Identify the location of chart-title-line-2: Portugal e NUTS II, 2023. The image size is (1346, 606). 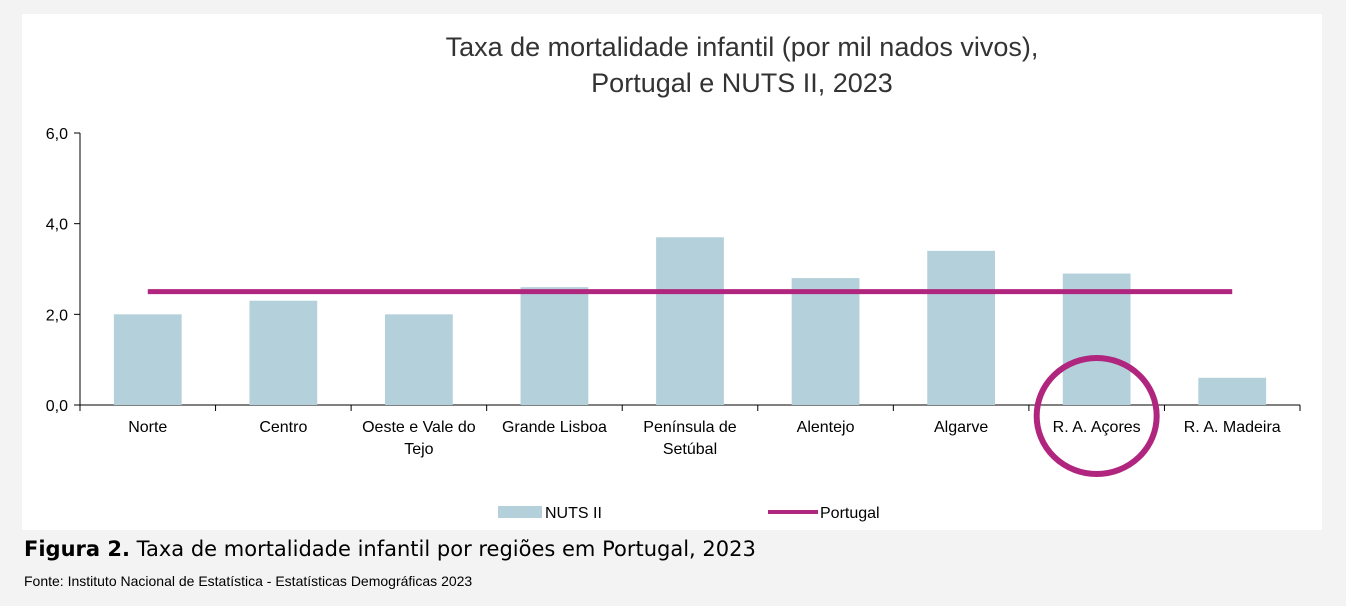
(742, 83).